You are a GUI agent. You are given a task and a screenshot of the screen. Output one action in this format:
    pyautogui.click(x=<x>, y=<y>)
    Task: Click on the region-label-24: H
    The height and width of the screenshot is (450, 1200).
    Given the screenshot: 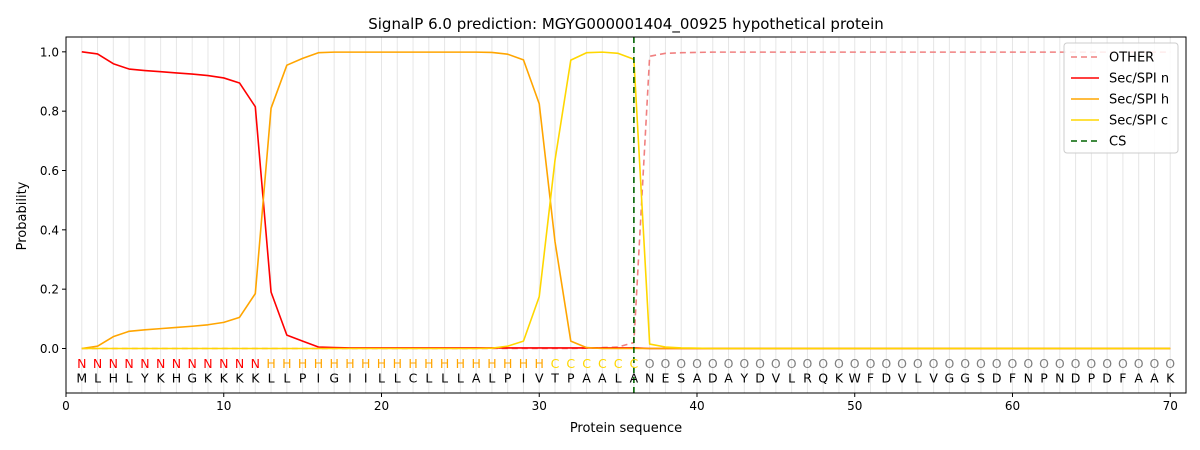 What is the action you would take?
    pyautogui.click(x=444, y=363)
    